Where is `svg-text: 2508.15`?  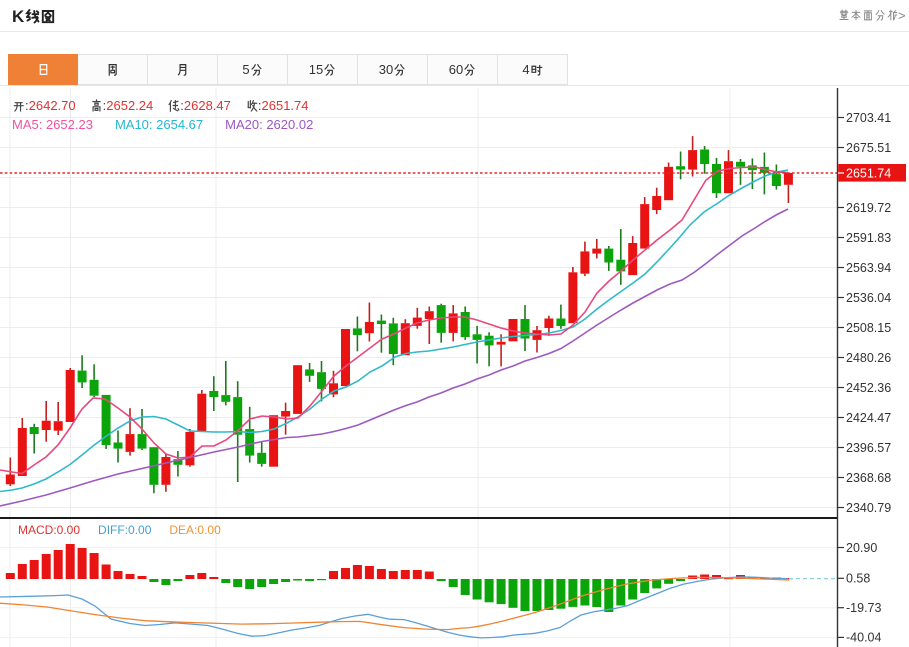
svg-text: 2508.15 is located at coordinates (868, 328).